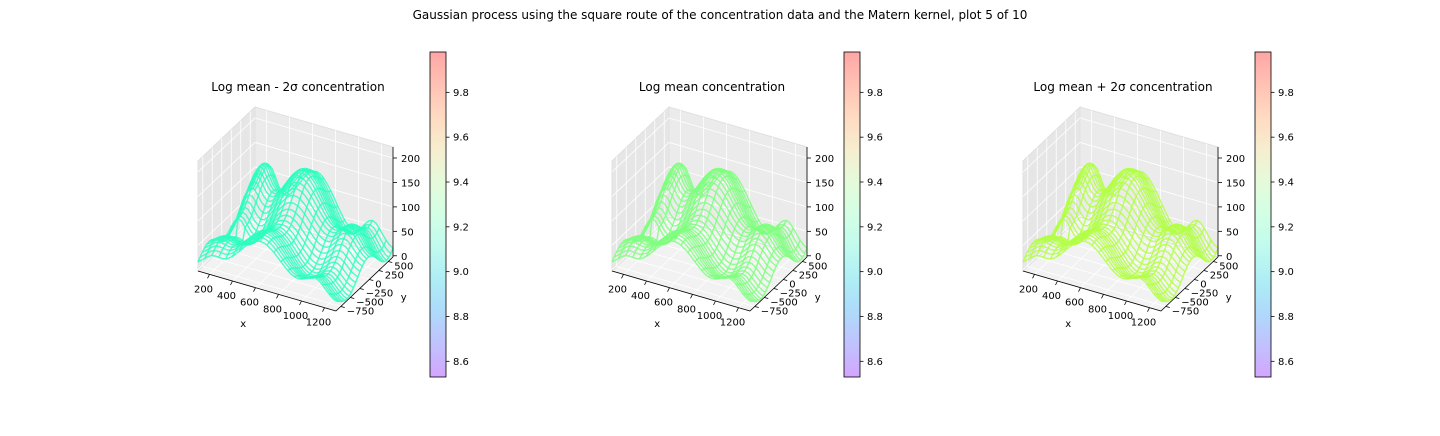 This screenshot has height=436, width=1440. I want to click on z-tick-label: 50, so click(407, 232).